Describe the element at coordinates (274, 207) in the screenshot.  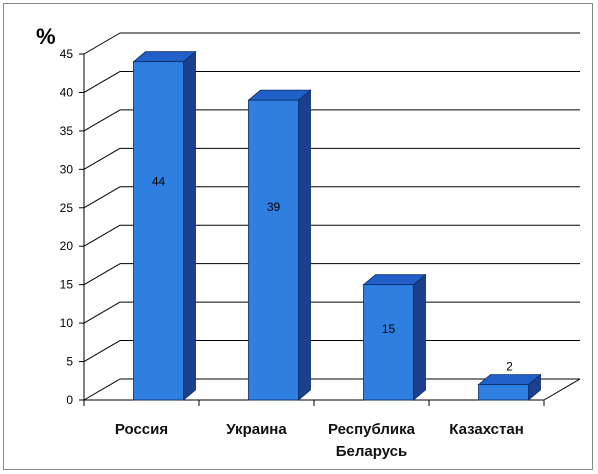
I see `data-label: 39` at that location.